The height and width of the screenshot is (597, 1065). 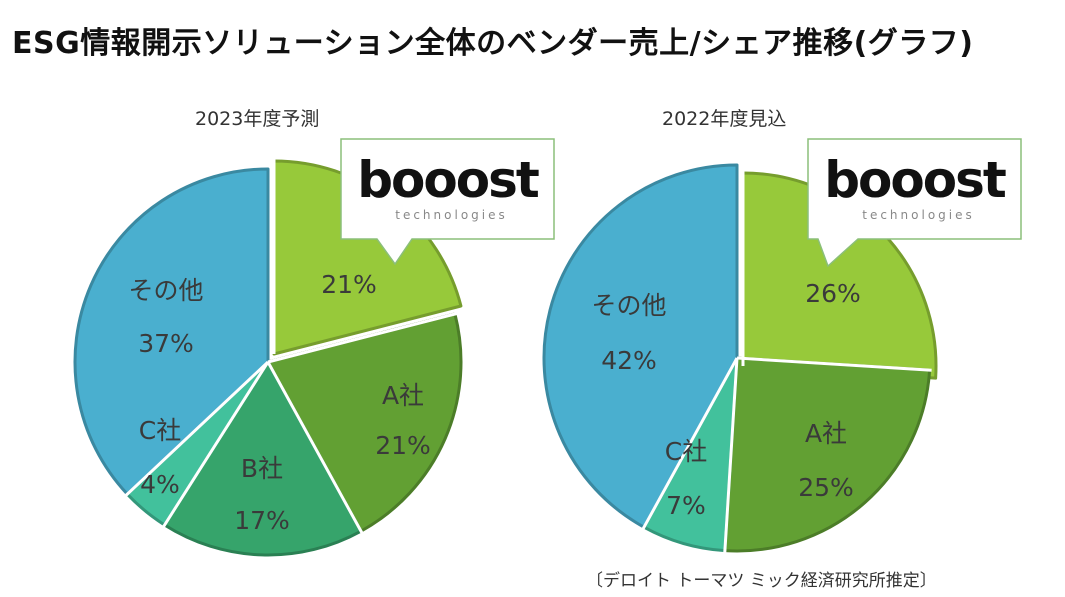 I want to click on page-title: ESG情報開示ソリューション全体のベンダー売上/シェア推移(グラフ), so click(x=493, y=43).